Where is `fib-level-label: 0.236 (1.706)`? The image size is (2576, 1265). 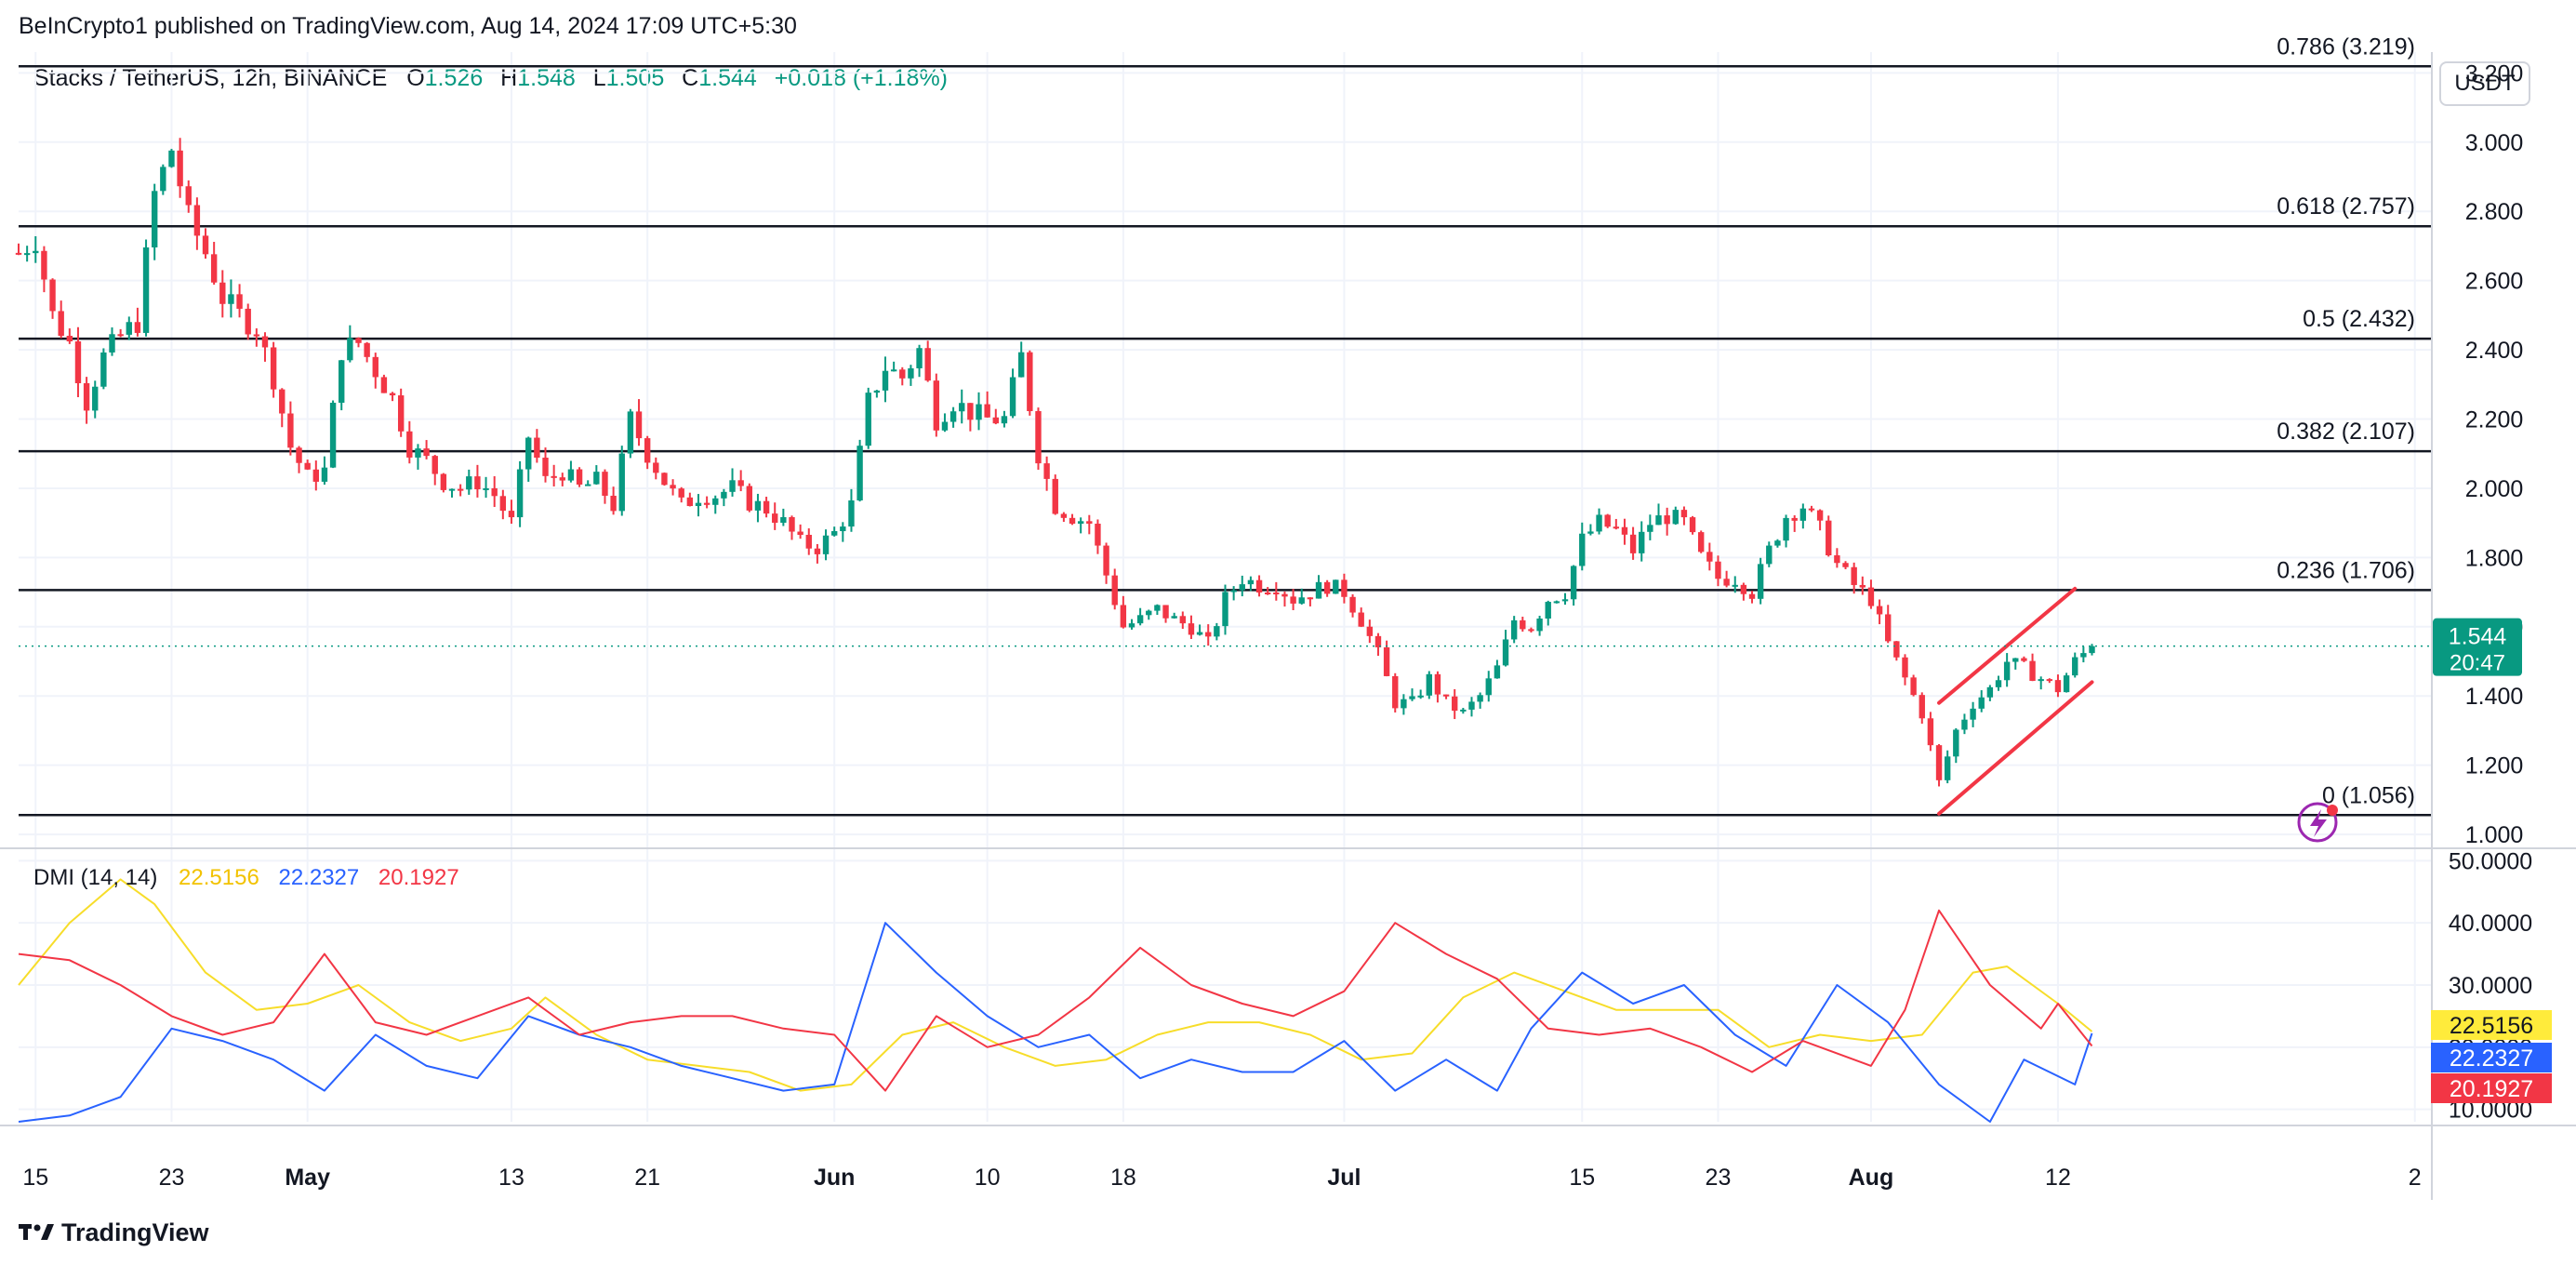 fib-level-label: 0.236 (1.706) is located at coordinates (2346, 570).